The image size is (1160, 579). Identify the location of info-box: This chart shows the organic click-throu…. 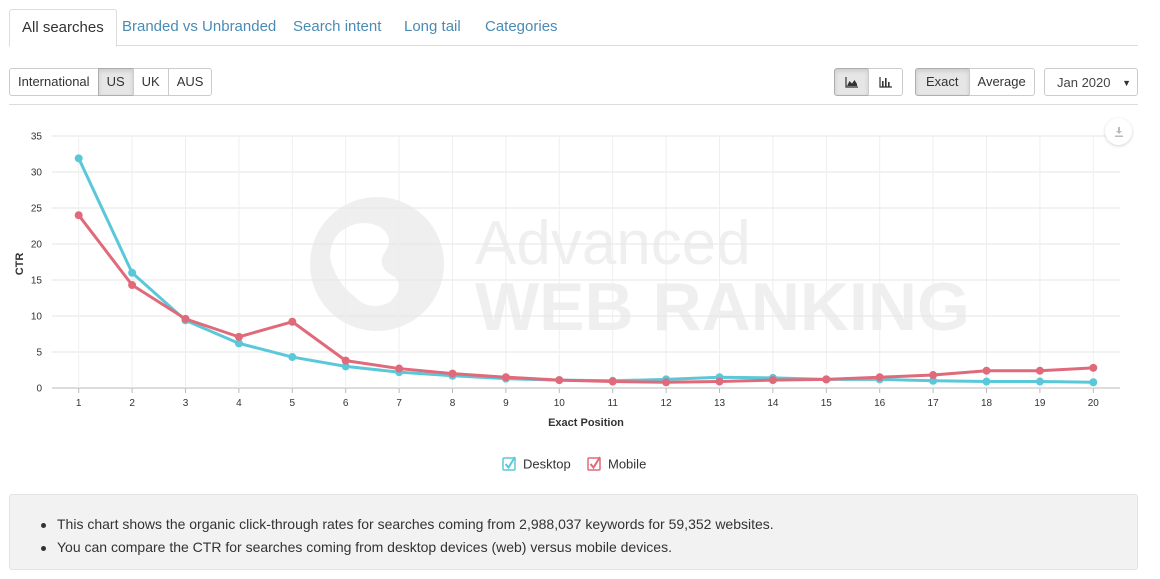
(573, 532).